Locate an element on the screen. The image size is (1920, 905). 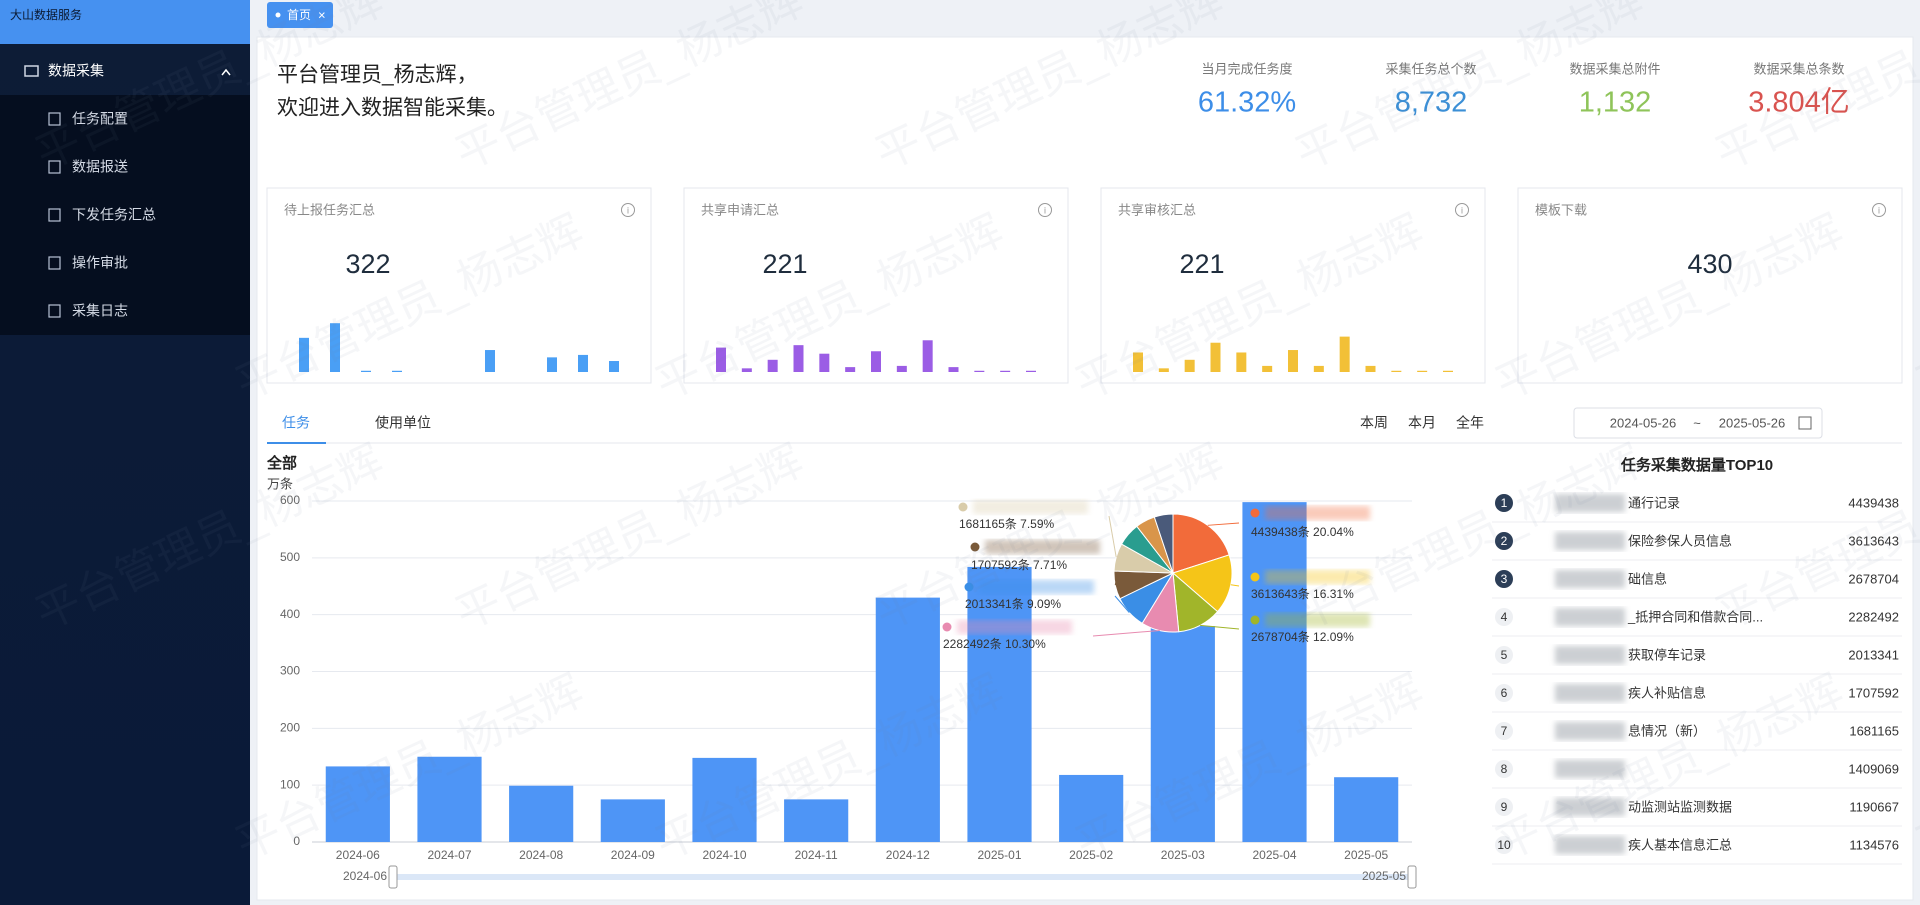
y-tick-label: 300 is located at coordinates (290, 671).